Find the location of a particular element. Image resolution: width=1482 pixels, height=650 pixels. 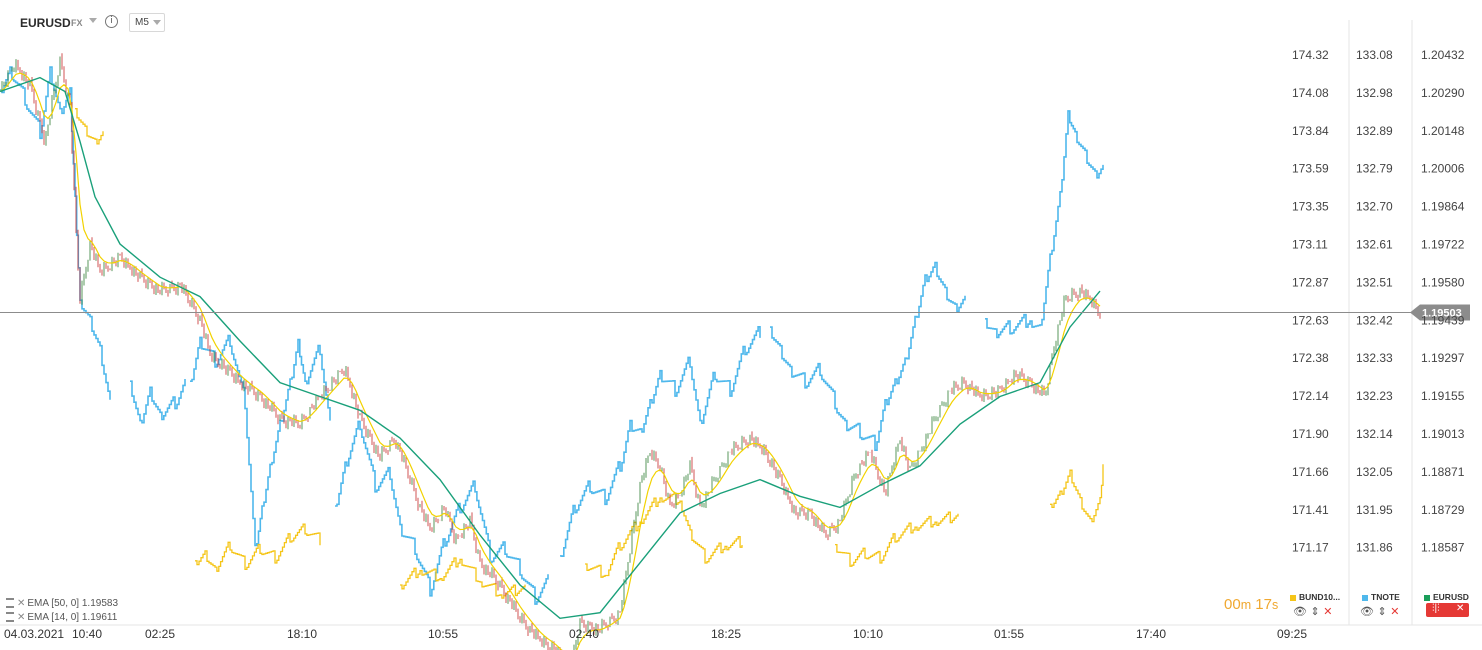

bund-axis-tick: 174.08 is located at coordinates (1310, 93).